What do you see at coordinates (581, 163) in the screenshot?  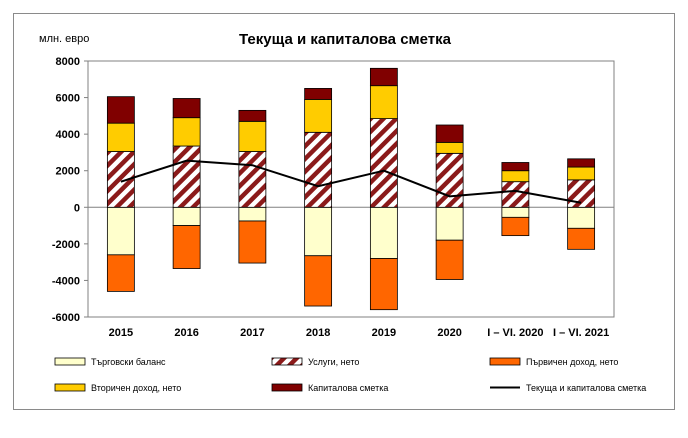 I see `bar-Капиталова-сметка-7` at bounding box center [581, 163].